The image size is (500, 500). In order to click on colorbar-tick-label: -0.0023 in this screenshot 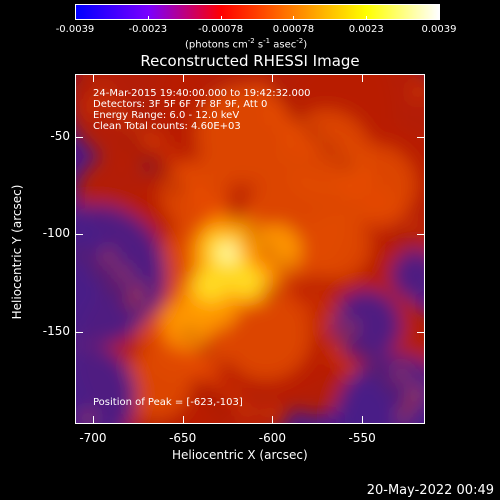, I will do `click(148, 29)`.